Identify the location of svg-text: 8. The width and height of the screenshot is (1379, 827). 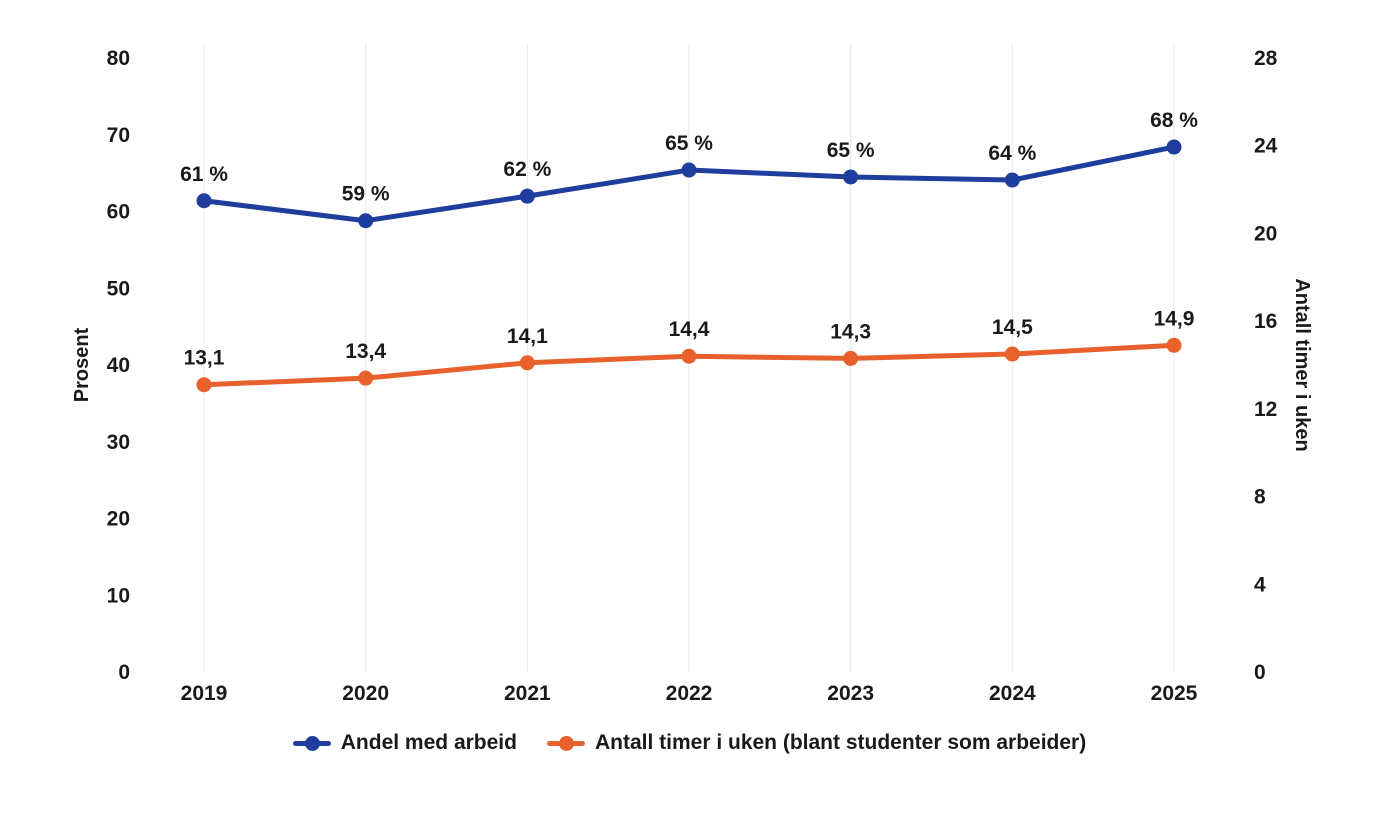
(1260, 497).